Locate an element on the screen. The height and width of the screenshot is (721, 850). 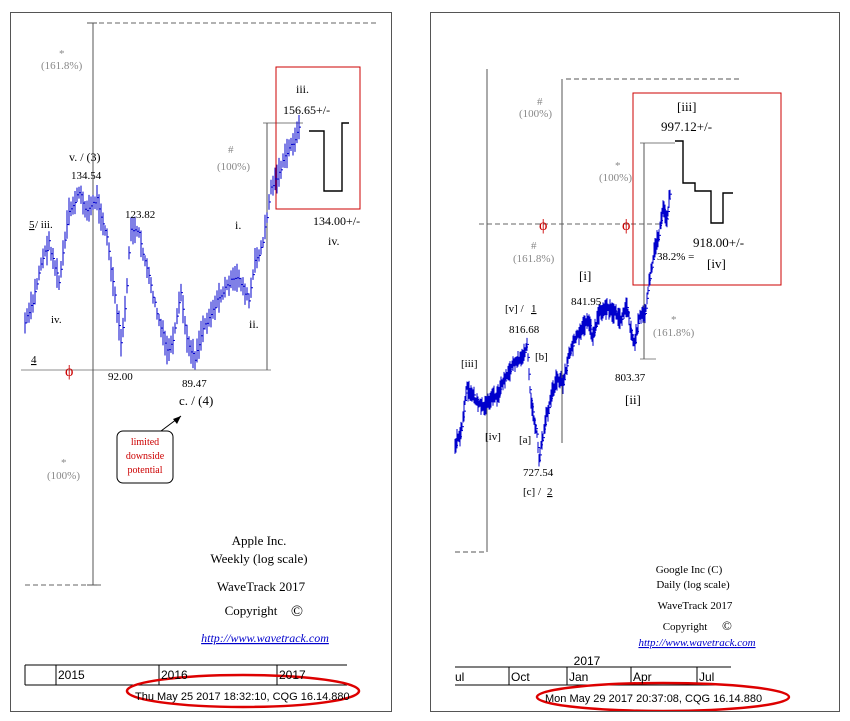
x-tick-jul-2016: ul is located at coordinates (459, 677).